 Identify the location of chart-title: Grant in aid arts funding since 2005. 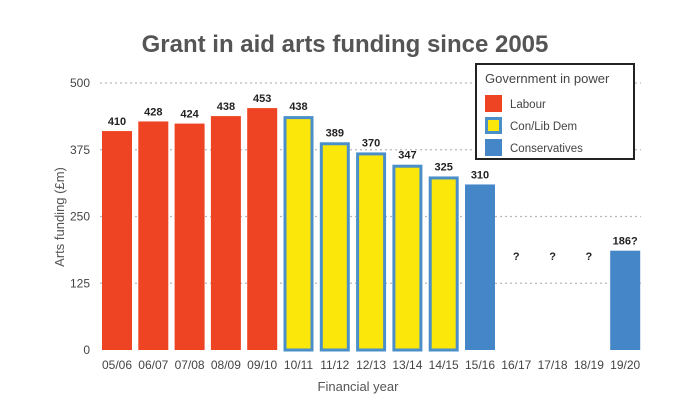
(345, 44).